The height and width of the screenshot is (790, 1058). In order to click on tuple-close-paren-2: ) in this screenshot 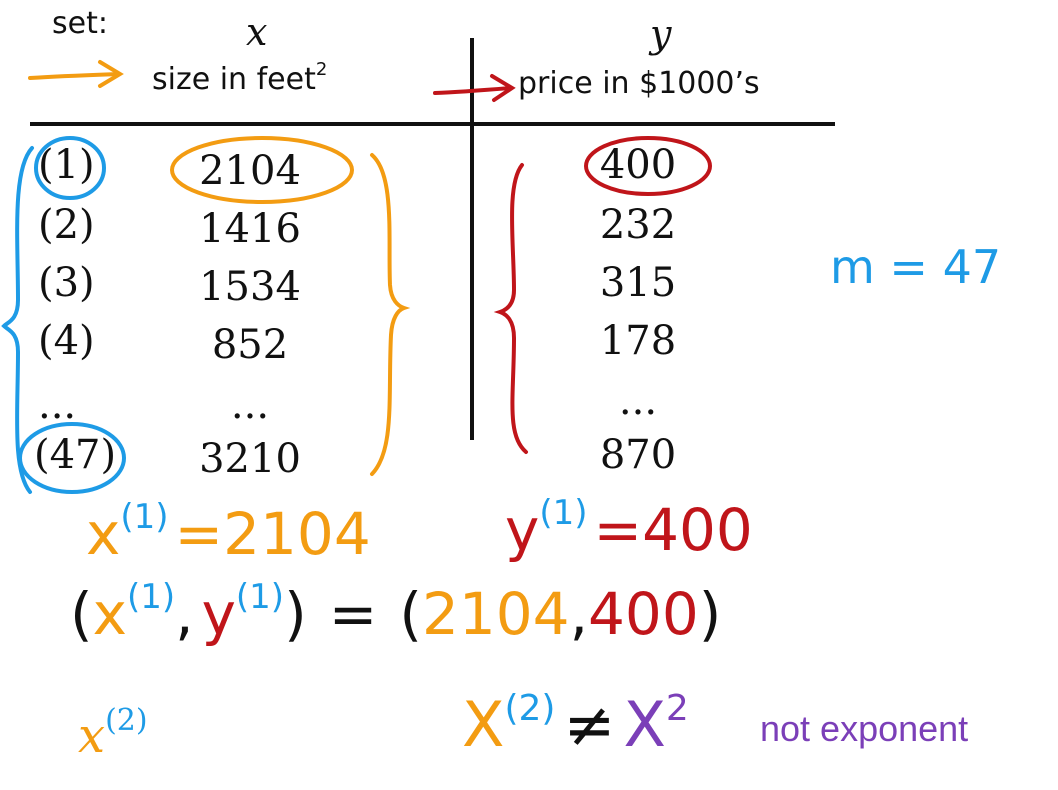, I will do `click(710, 614)`.